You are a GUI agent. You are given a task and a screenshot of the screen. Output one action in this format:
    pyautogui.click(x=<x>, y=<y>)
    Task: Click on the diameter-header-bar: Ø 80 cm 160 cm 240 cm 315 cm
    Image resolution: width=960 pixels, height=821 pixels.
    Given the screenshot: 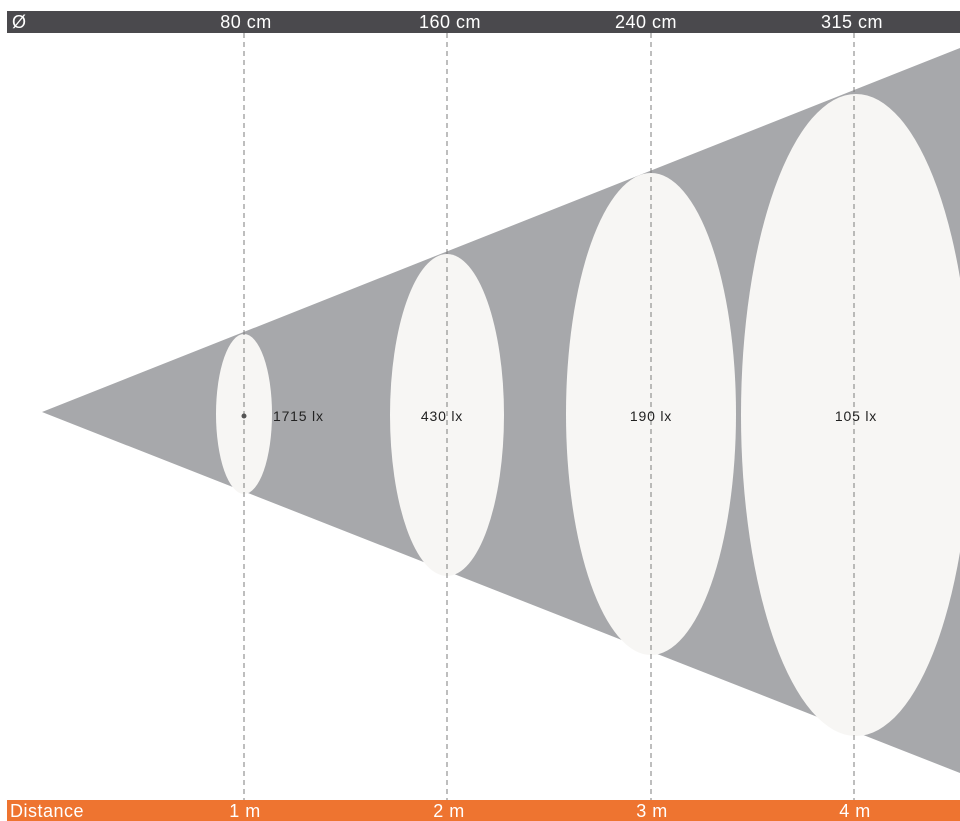 What is the action you would take?
    pyautogui.click(x=483, y=22)
    